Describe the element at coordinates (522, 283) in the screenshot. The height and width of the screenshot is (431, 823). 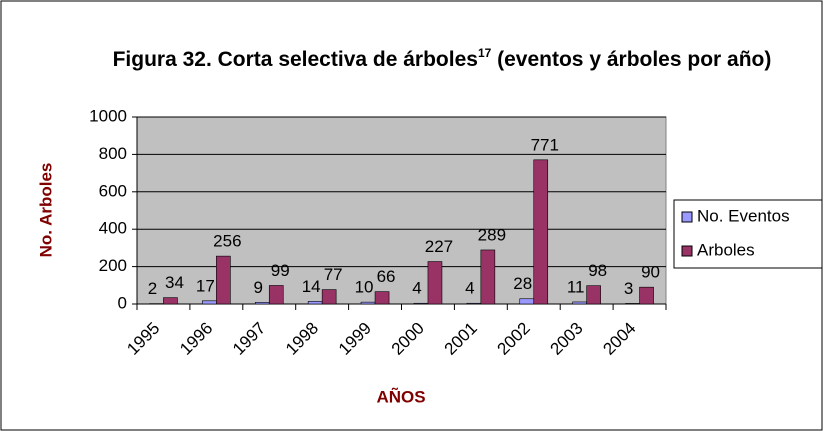
I see `value-label: 28` at that location.